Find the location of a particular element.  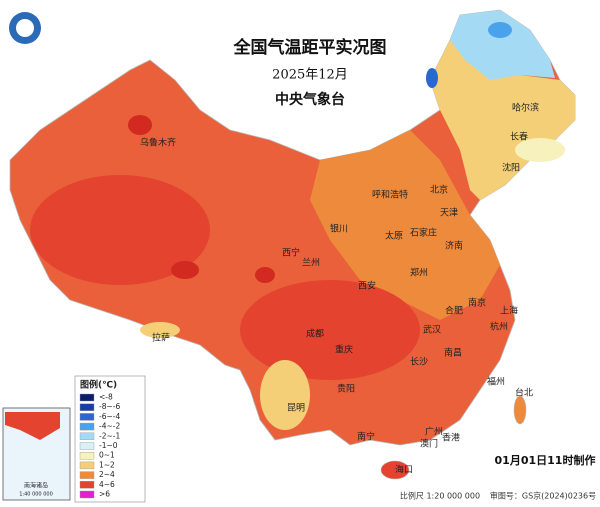

city-label: 杭州 is located at coordinates (499, 327).